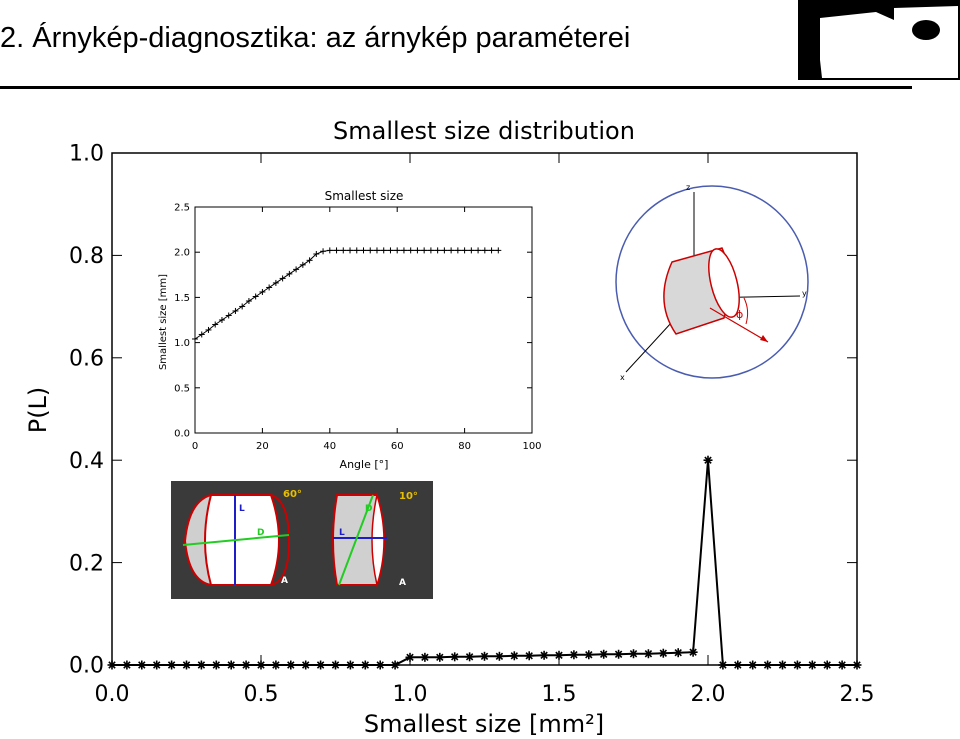  Describe the element at coordinates (163, 322) in the screenshot. I see `inset-y-axis-label: Smallest size [mm]` at that location.